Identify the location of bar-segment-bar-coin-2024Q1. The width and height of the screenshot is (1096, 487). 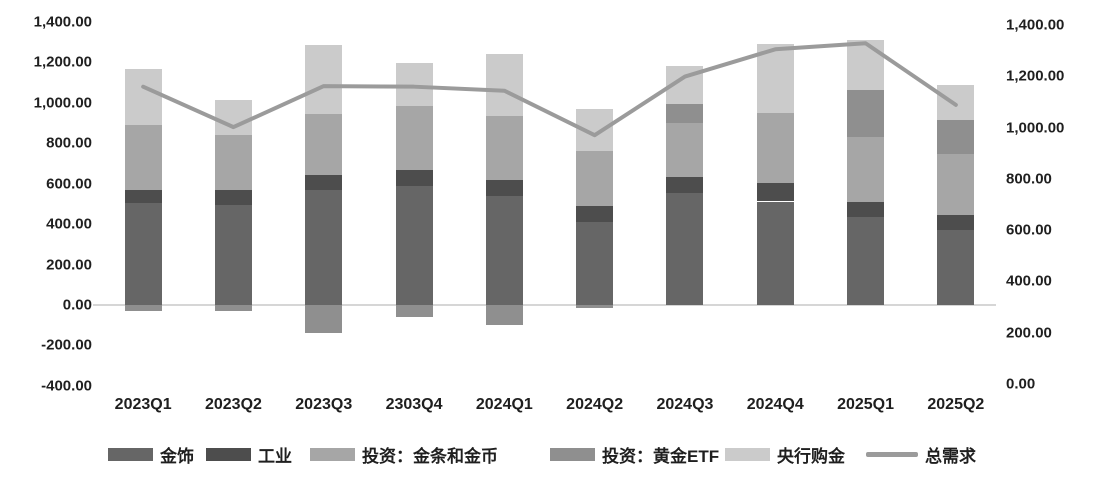
(504, 148).